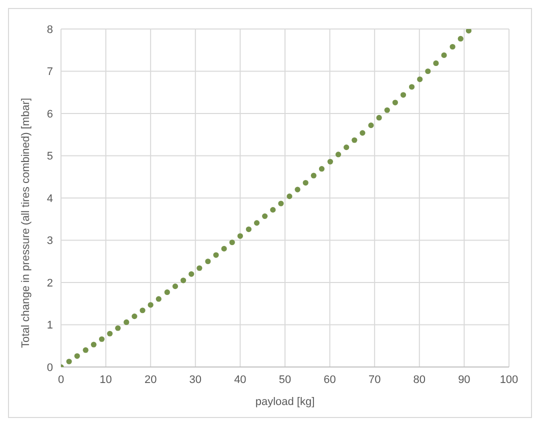 Image resolution: width=540 pixels, height=427 pixels. Describe the element at coordinates (240, 380) in the screenshot. I see `x-tick-label: 40` at that location.